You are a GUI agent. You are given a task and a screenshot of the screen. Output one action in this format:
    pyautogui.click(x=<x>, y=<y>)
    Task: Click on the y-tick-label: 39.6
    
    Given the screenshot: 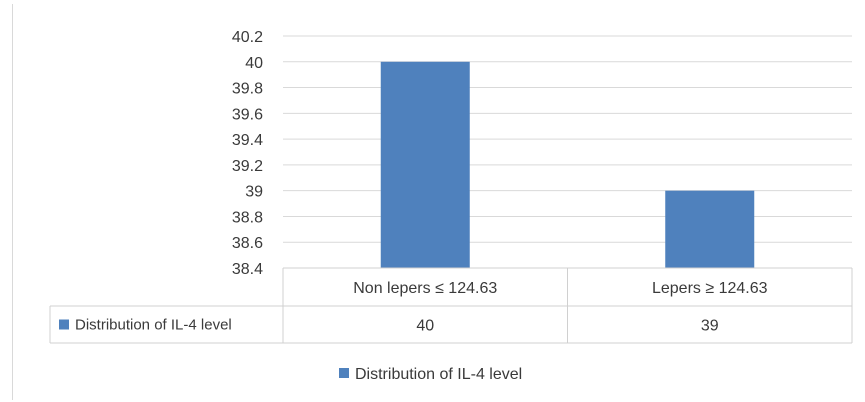 What is the action you would take?
    pyautogui.click(x=247, y=114)
    